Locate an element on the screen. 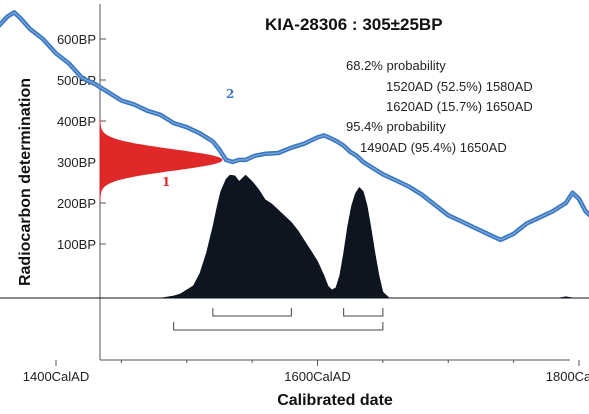 The height and width of the screenshot is (414, 589). x-tick-label: 1800CalAD is located at coordinates (567, 376).